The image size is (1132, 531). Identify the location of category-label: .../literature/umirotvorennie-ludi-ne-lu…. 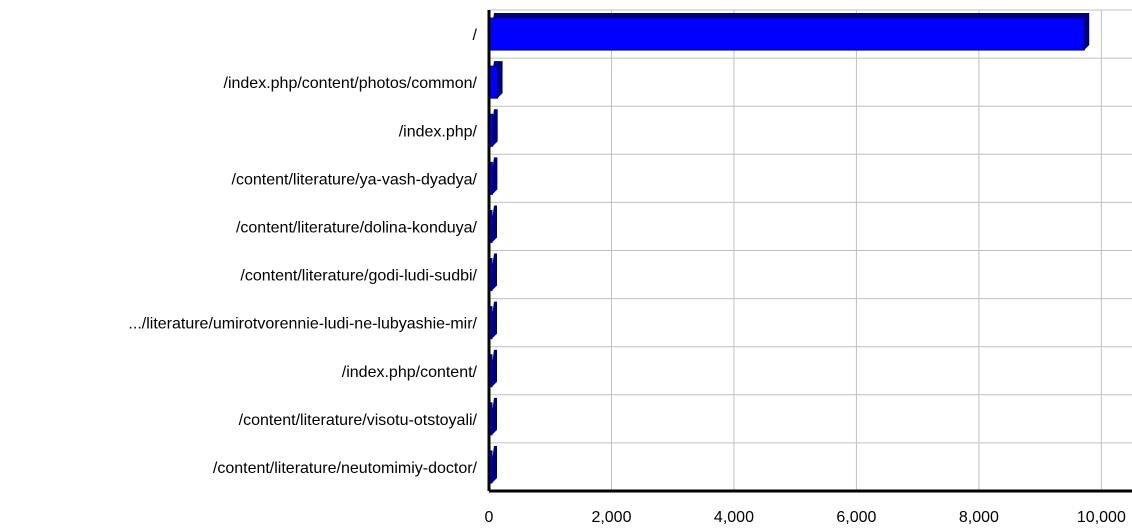
(302, 324).